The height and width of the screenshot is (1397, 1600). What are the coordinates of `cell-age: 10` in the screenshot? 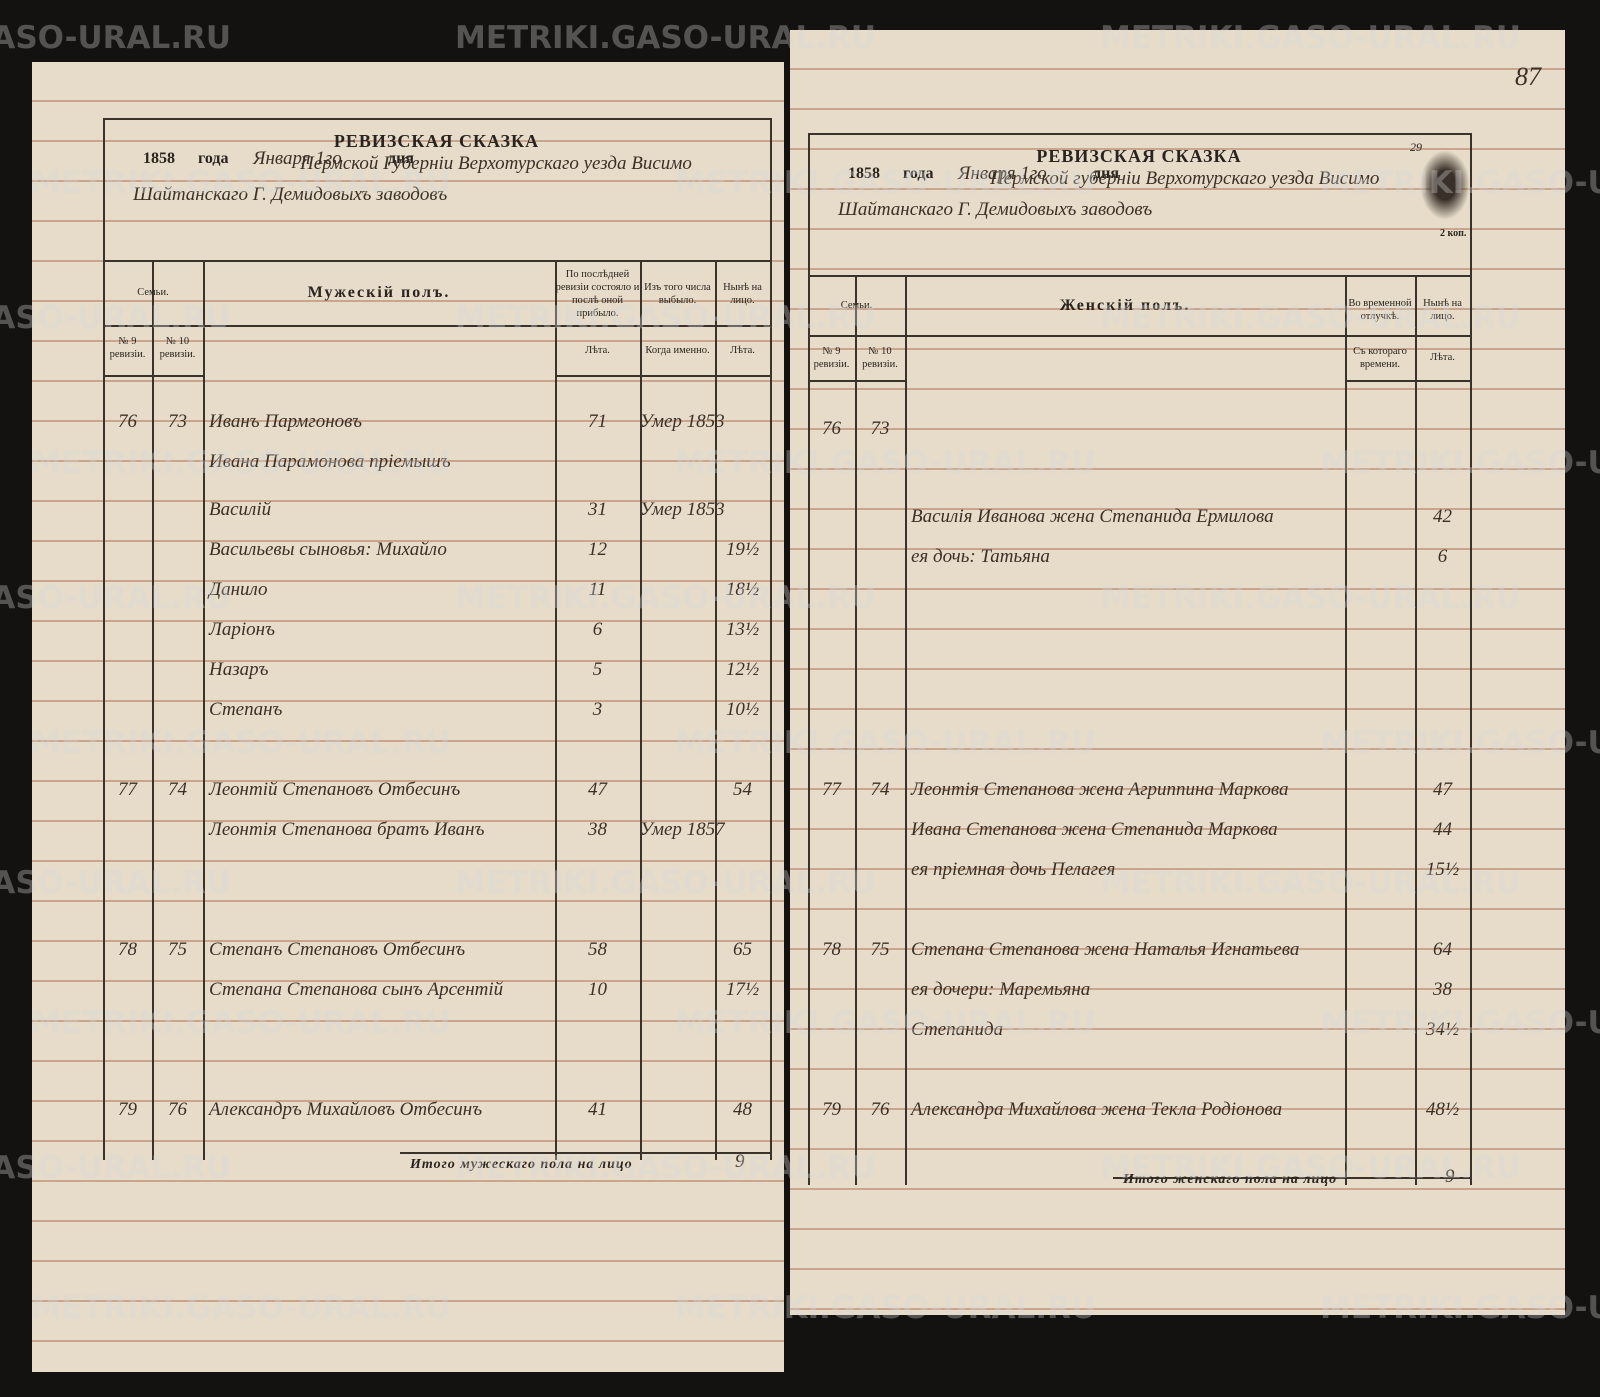 It's located at (597, 989).